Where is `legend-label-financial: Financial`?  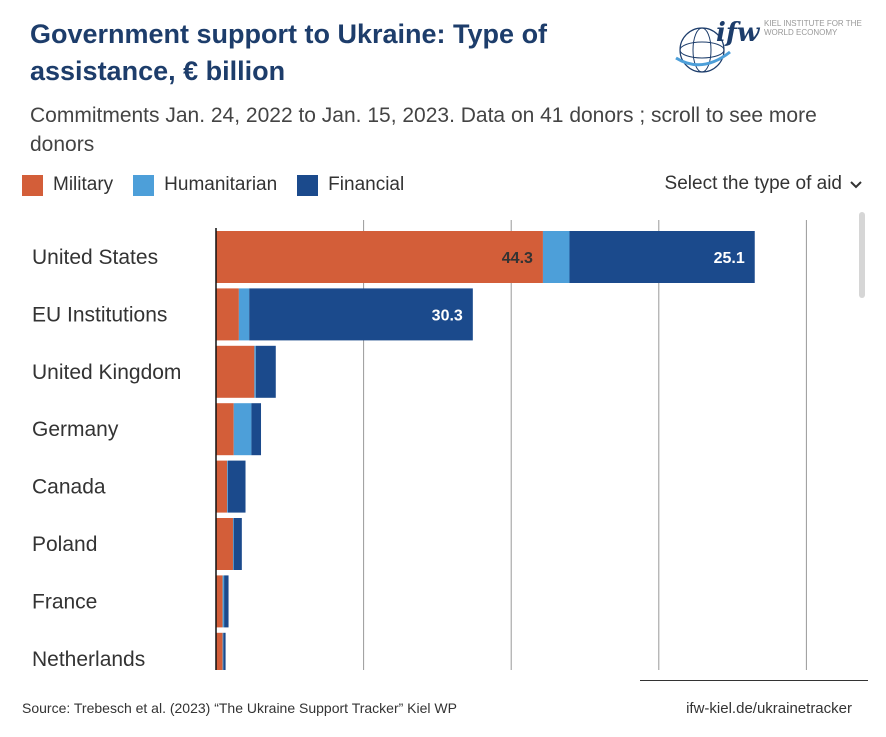
legend-label-financial: Financial is located at coordinates (366, 184).